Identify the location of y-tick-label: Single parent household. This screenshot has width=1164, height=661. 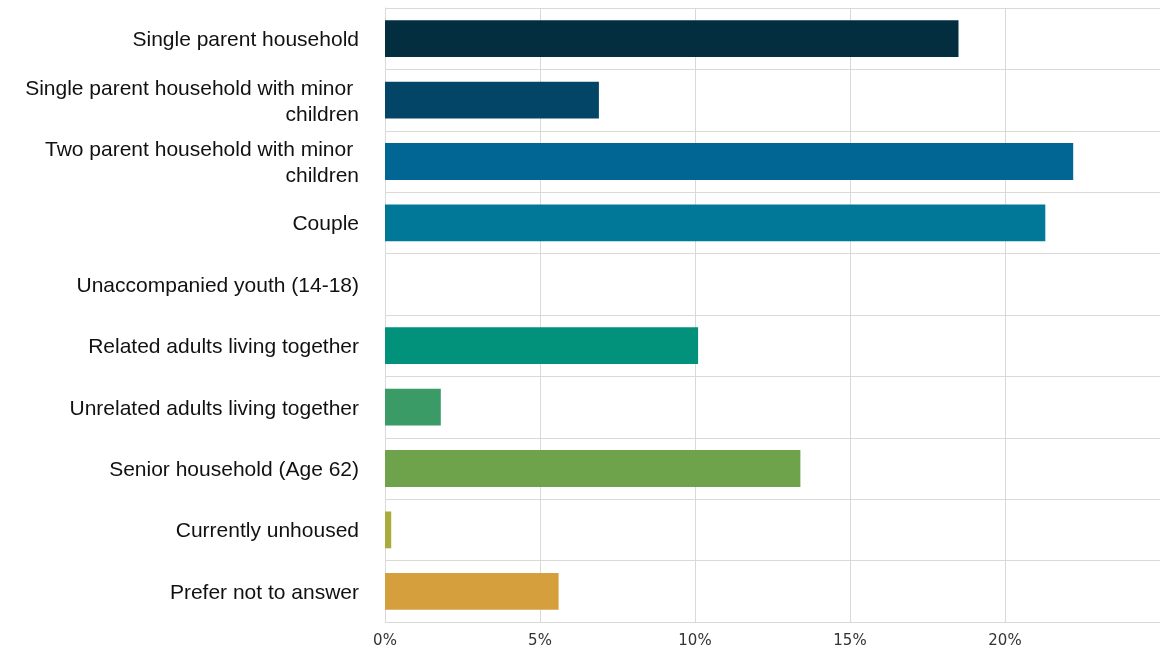
(245, 39).